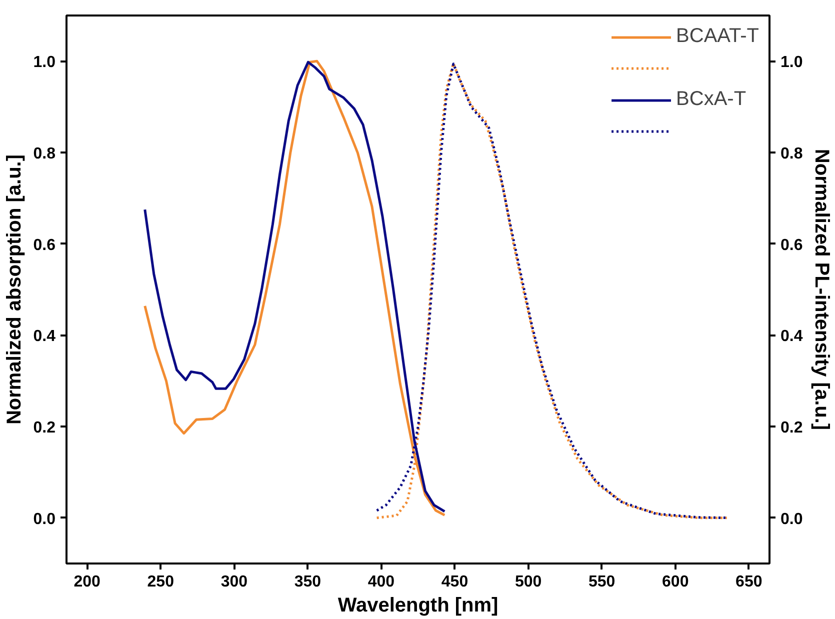  Describe the element at coordinates (791, 337) in the screenshot. I see `y2-tick-label: 0.4` at that location.